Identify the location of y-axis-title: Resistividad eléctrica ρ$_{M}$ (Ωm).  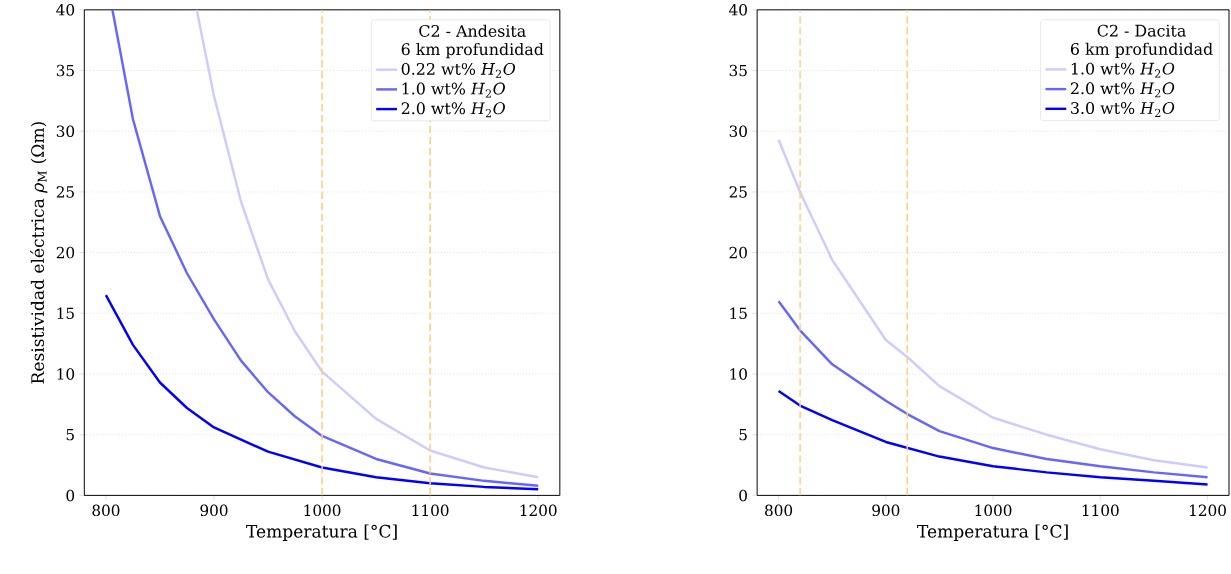
(39, 252).